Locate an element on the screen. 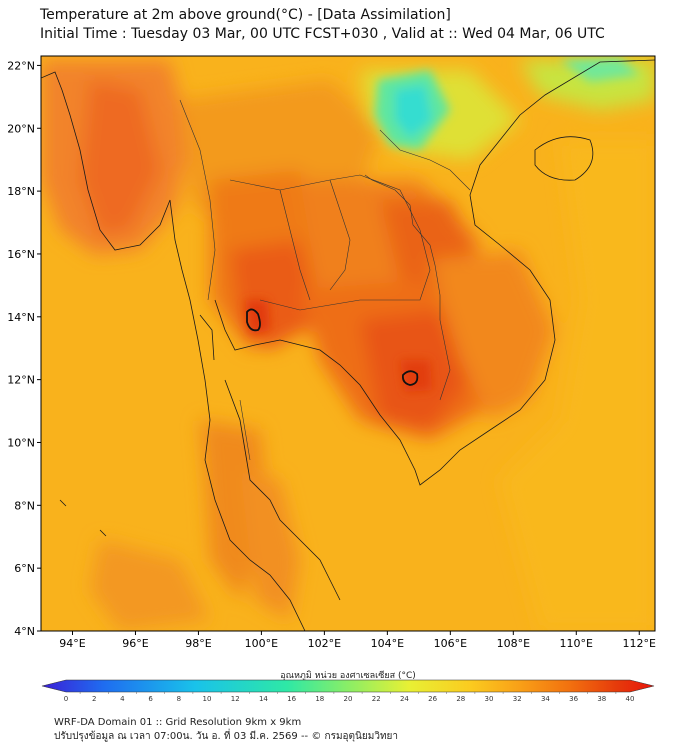 The width and height of the screenshot is (676, 756). colorbar-tick-label: 38 is located at coordinates (601, 699).